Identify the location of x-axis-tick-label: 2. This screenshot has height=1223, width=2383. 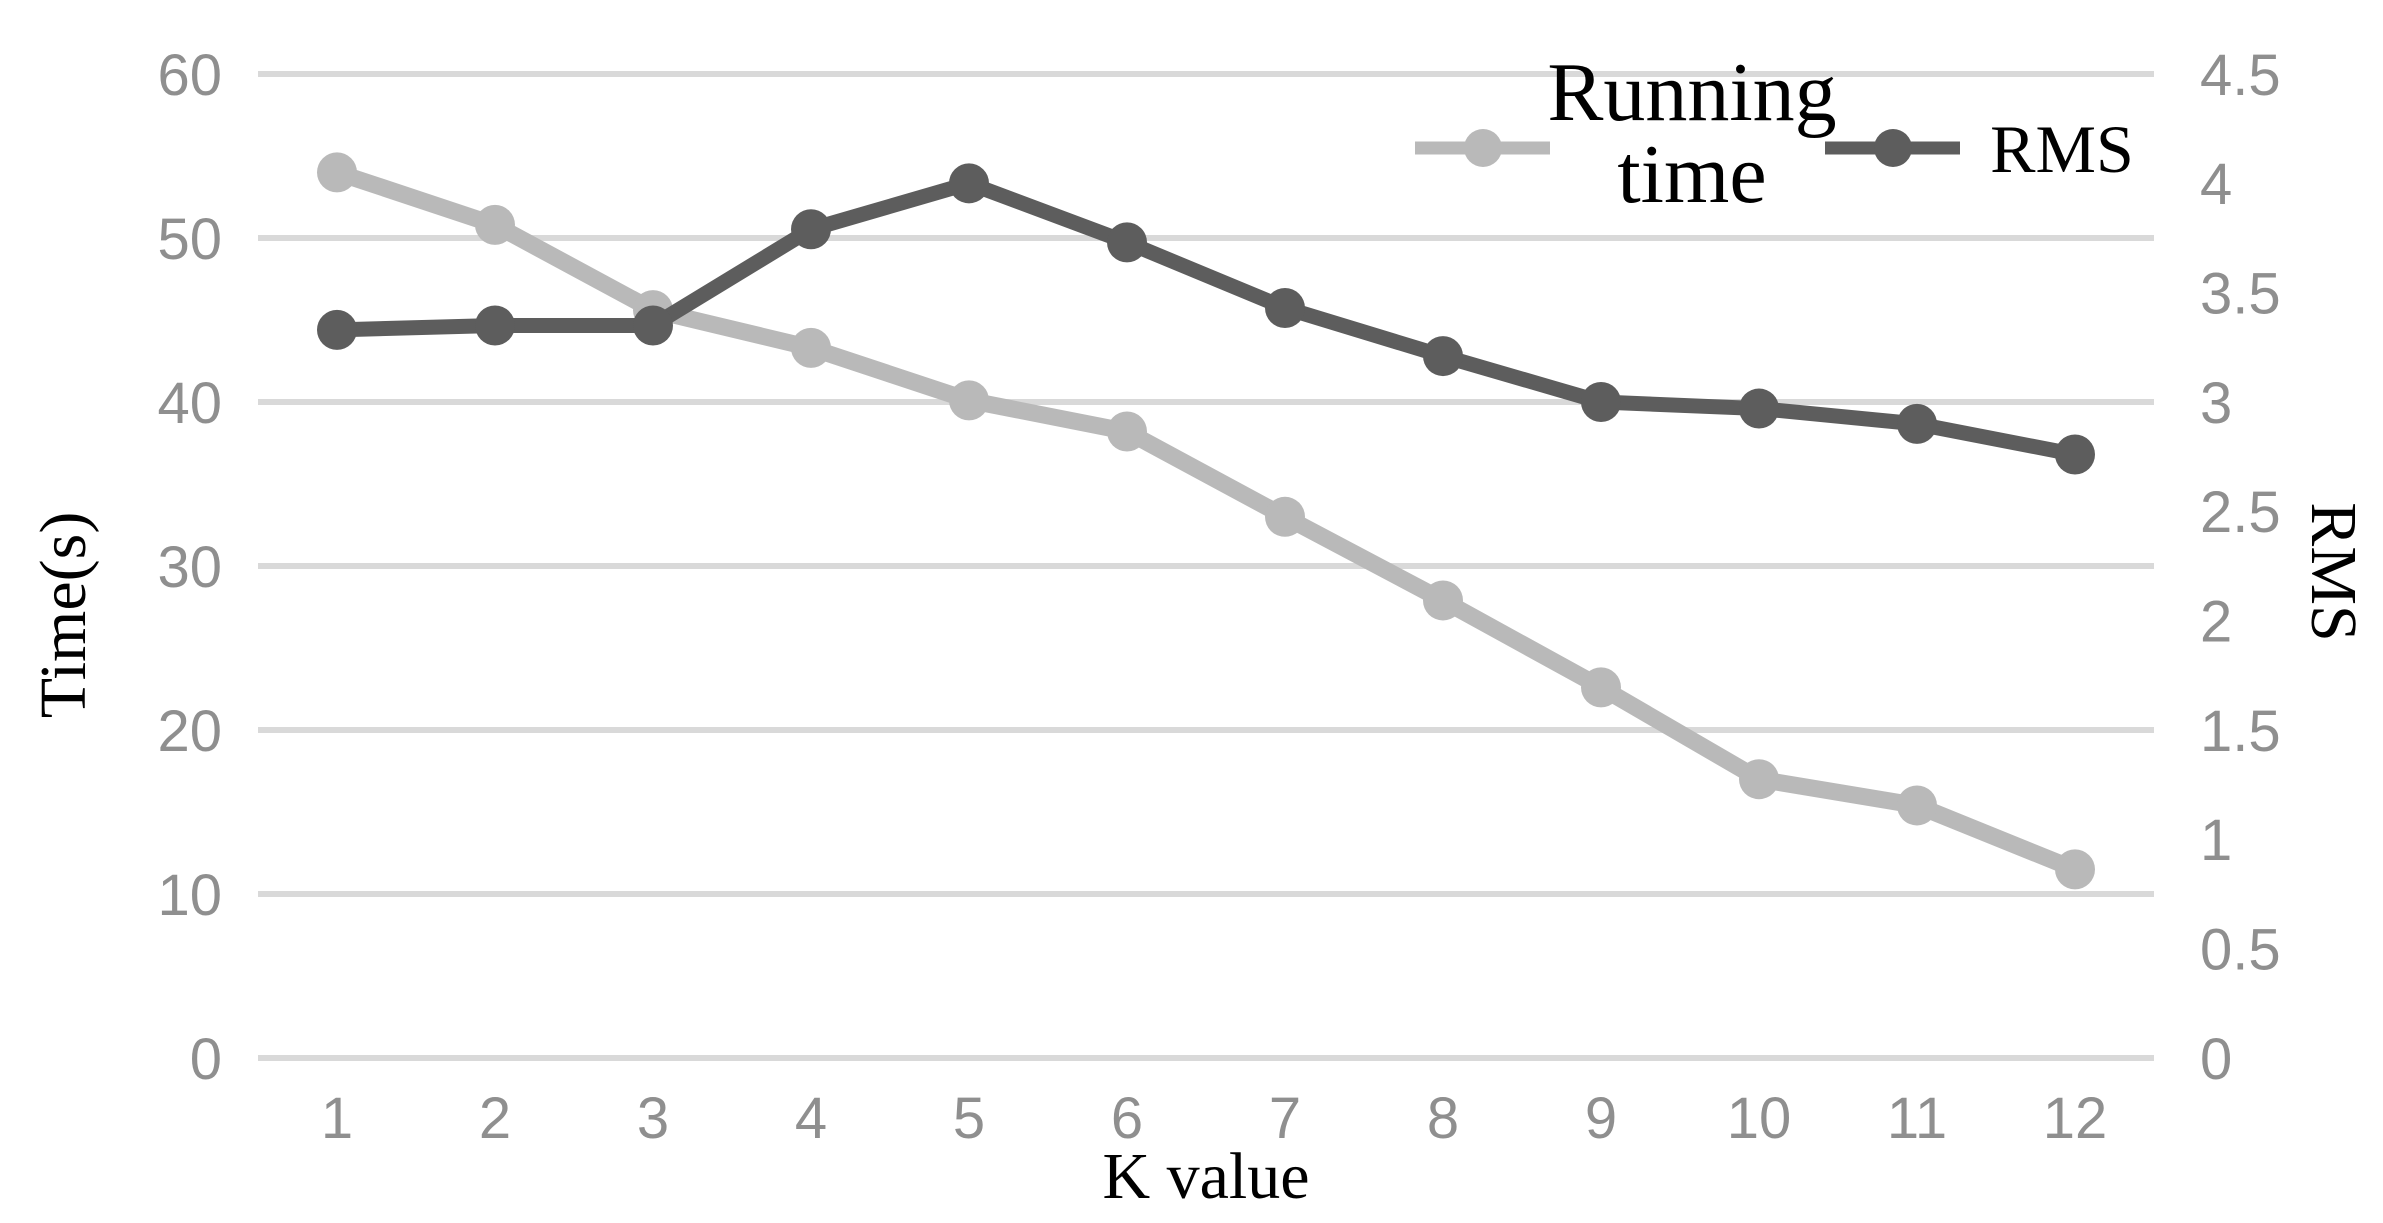
(495, 1118).